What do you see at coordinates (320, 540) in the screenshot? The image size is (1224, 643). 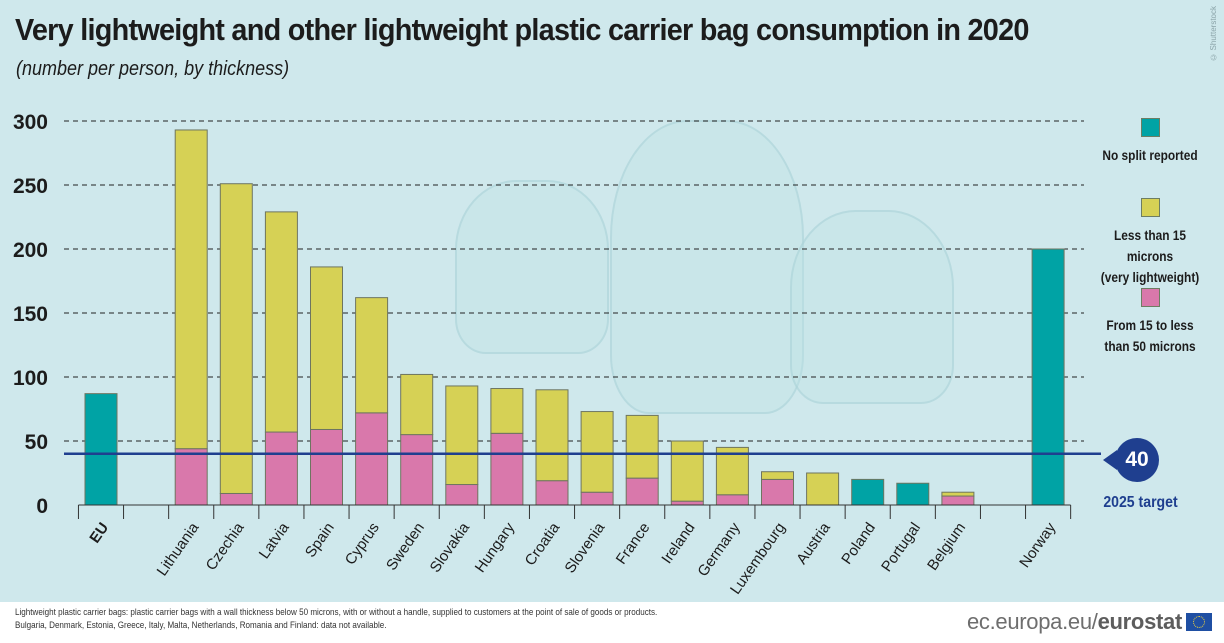 I see `x-tick-label: Spain` at bounding box center [320, 540].